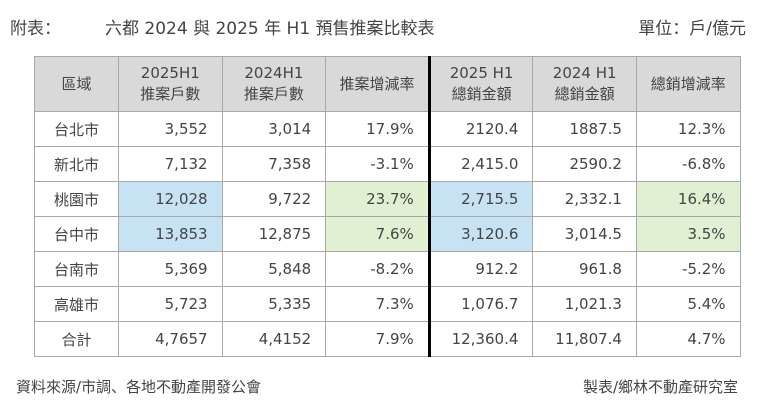 This screenshot has width=760, height=414. What do you see at coordinates (274, 129) in the screenshot?
I see `table-cell: 3,014` at bounding box center [274, 129].